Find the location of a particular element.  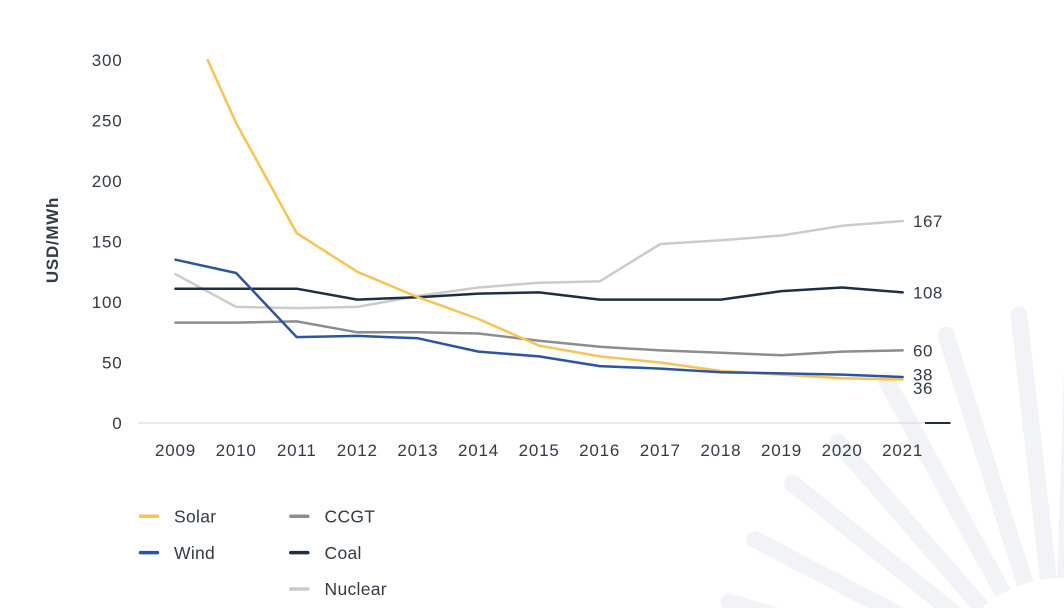

svg-text: 50 is located at coordinates (112, 363).